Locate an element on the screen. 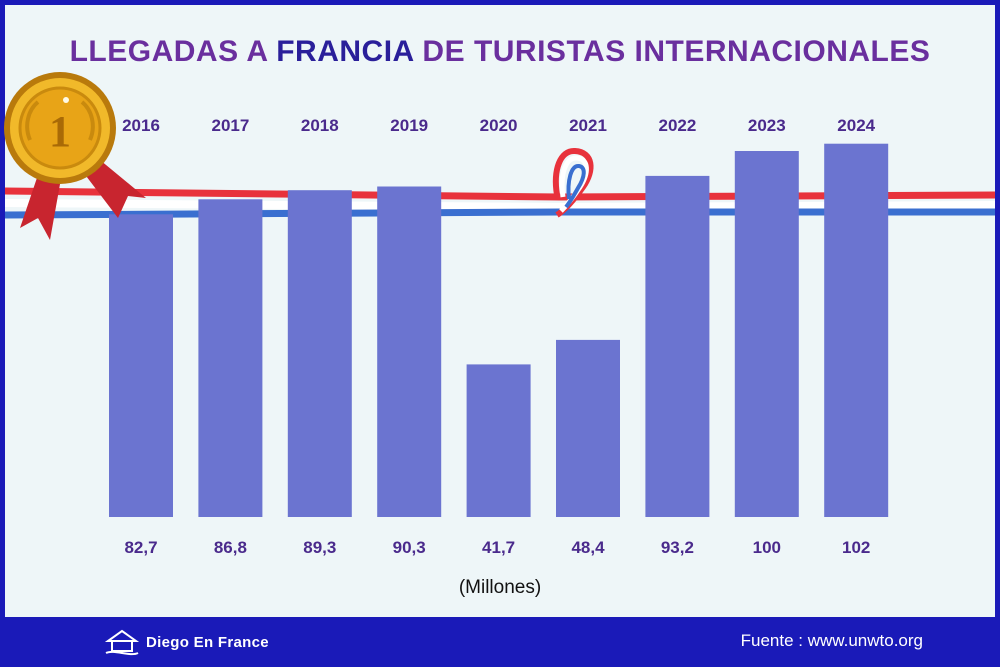 Image resolution: width=1000 pixels, height=667 pixels. gold-medal-icon: 1 is located at coordinates (75, 156).